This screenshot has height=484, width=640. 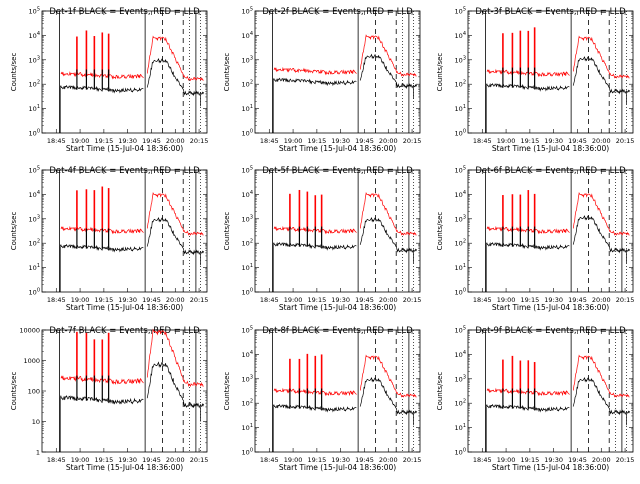 I want to click on panel-title: Det-6f BLACK = Events, RED = LLD, so click(x=550, y=171).